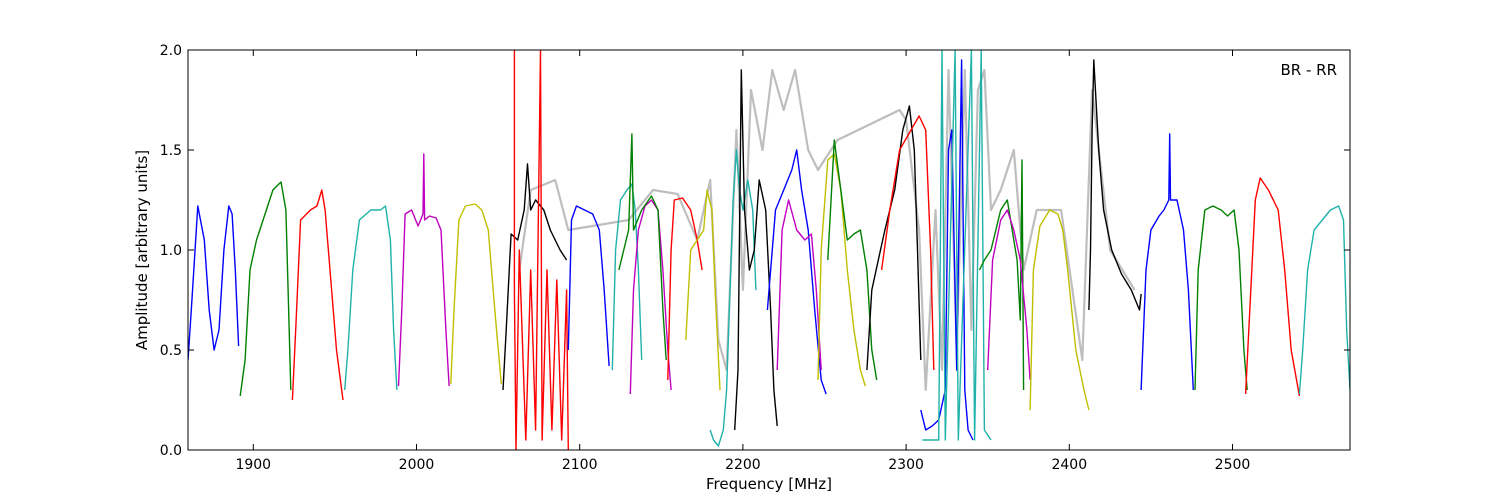 The image size is (1500, 500). What do you see at coordinates (171, 251) in the screenshot?
I see `y-tick-label: 1.0` at bounding box center [171, 251].